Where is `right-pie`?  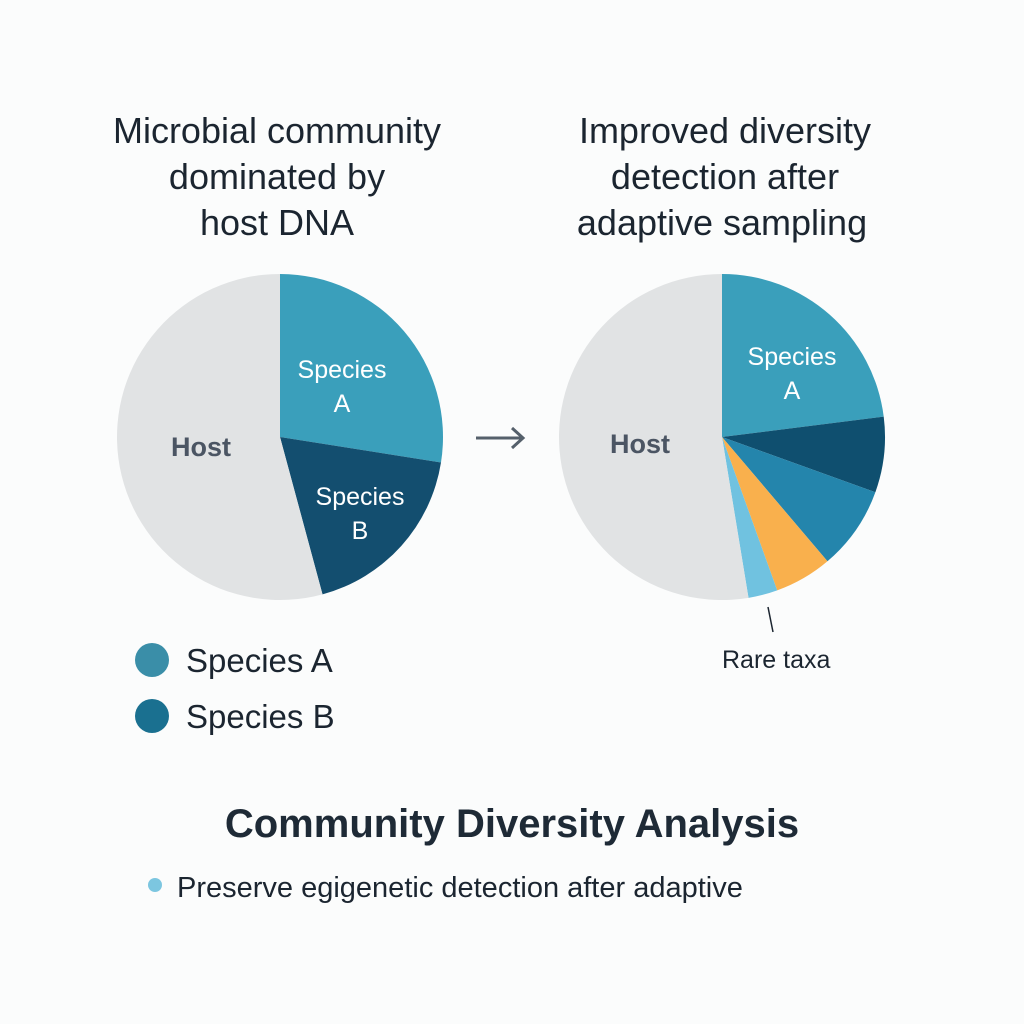
right-pie is located at coordinates (722, 436).